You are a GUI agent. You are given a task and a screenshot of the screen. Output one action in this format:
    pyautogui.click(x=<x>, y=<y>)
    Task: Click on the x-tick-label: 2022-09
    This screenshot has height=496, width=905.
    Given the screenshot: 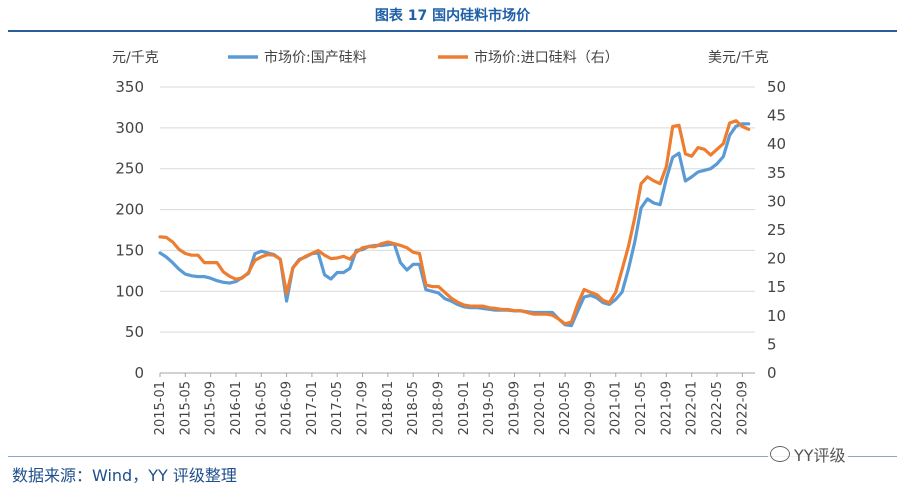 What is the action you would take?
    pyautogui.click(x=742, y=408)
    